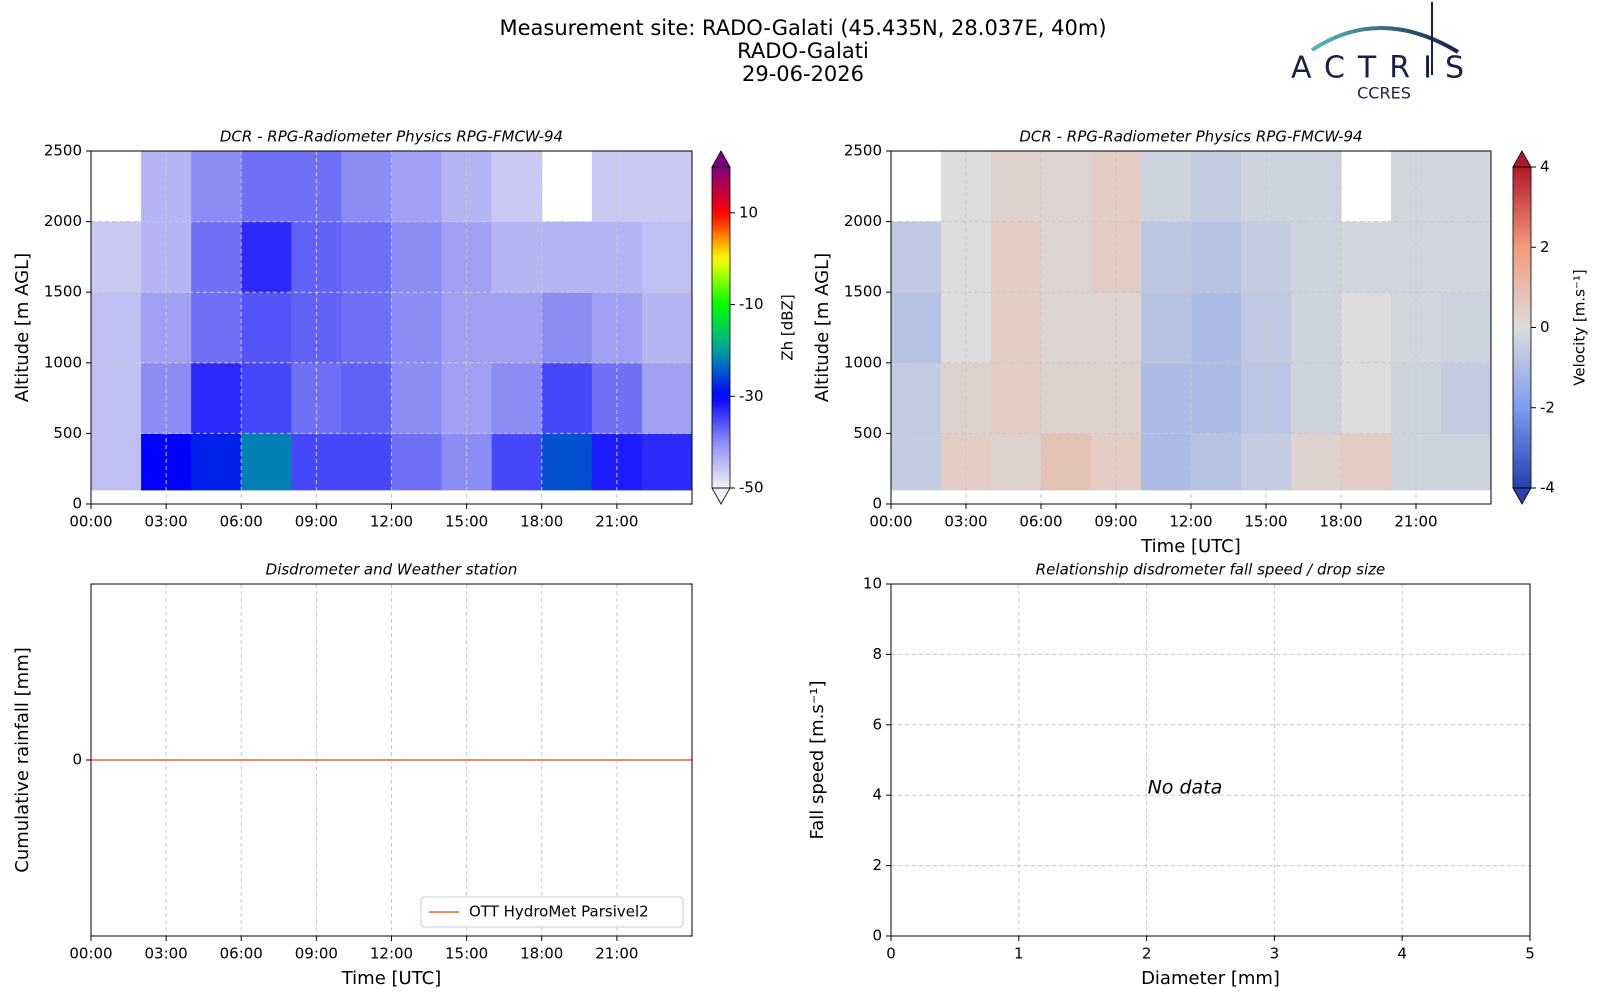 This screenshot has width=1600, height=1004. What do you see at coordinates (1019, 954) in the screenshot?
I see `x-tick-label: 1` at bounding box center [1019, 954].